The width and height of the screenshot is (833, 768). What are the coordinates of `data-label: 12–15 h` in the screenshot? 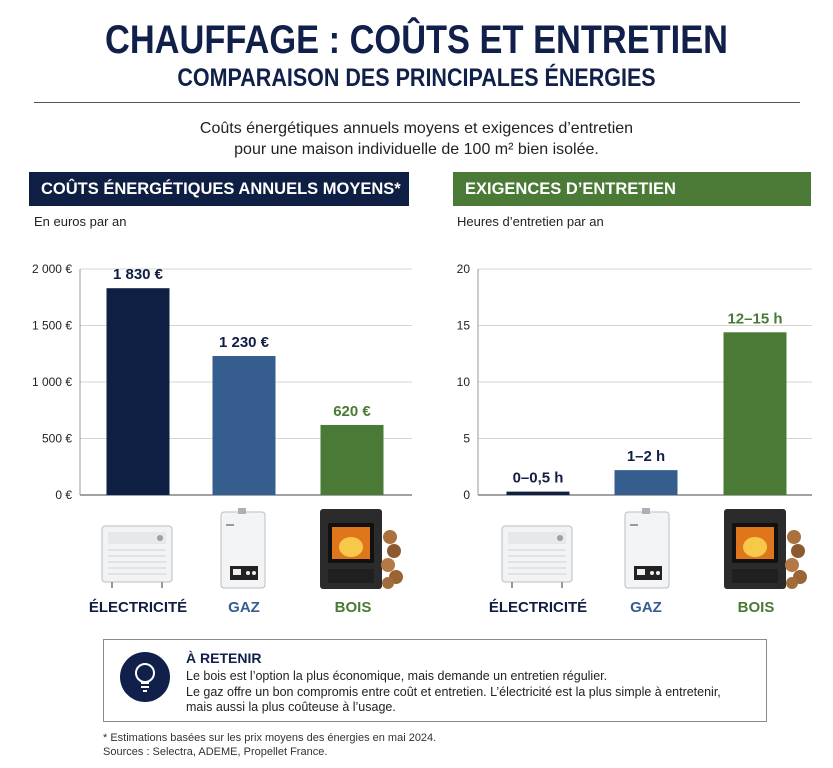 It's located at (754, 318).